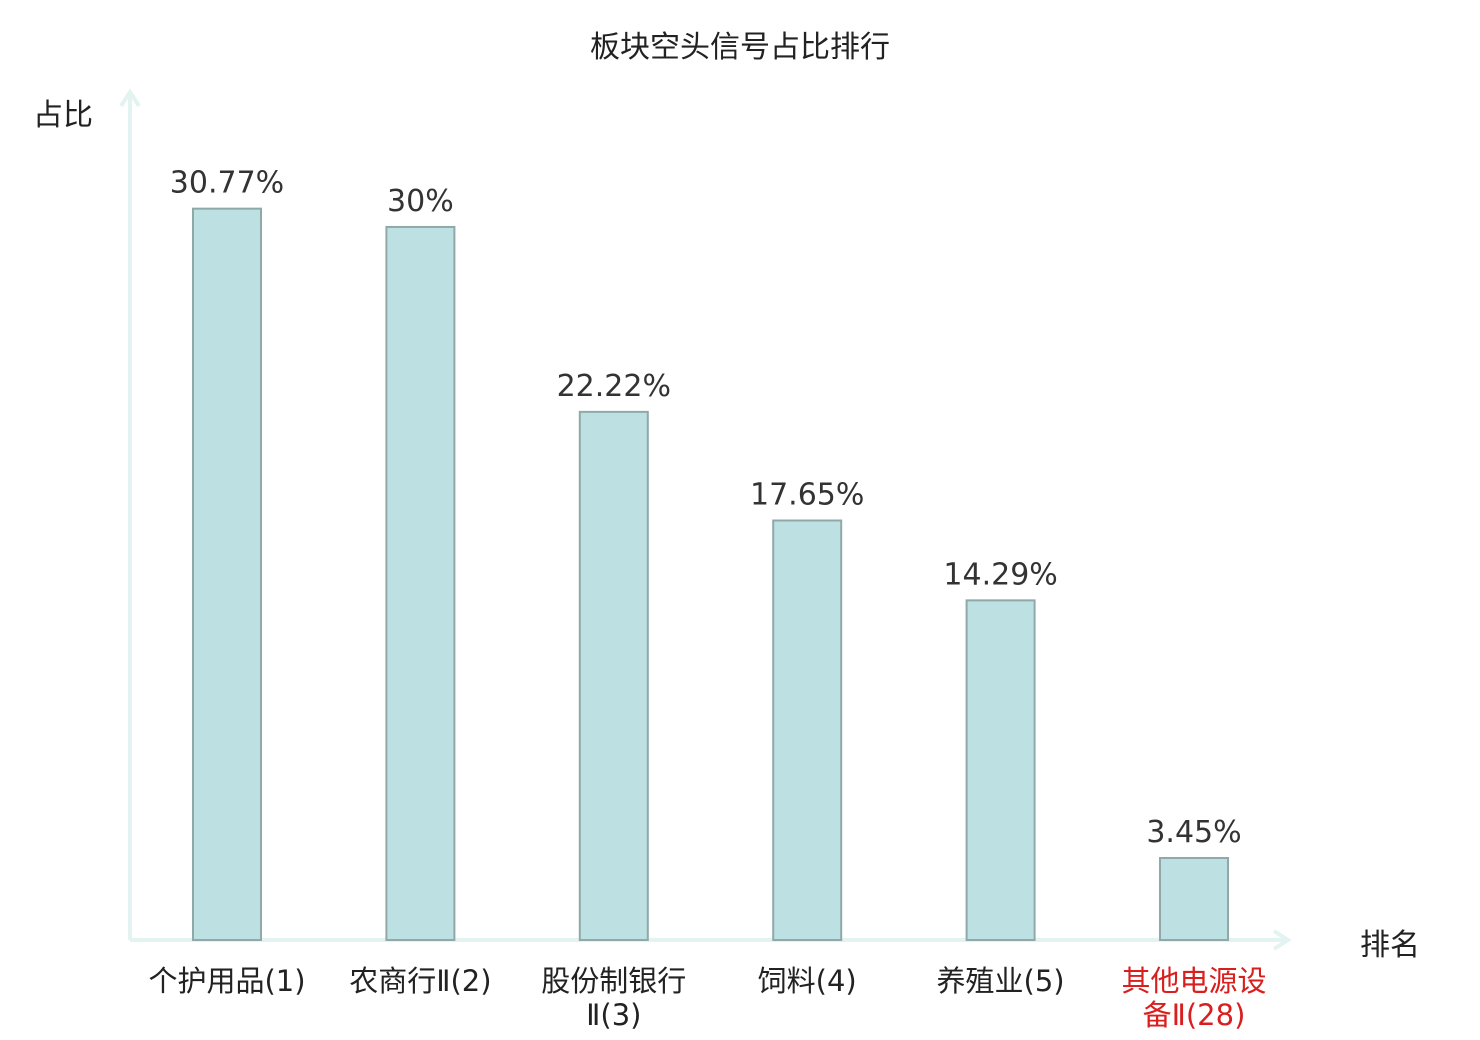 Image resolution: width=1480 pixels, height=1040 pixels. I want to click on category-label-4: 饲料(4), so click(807, 981).